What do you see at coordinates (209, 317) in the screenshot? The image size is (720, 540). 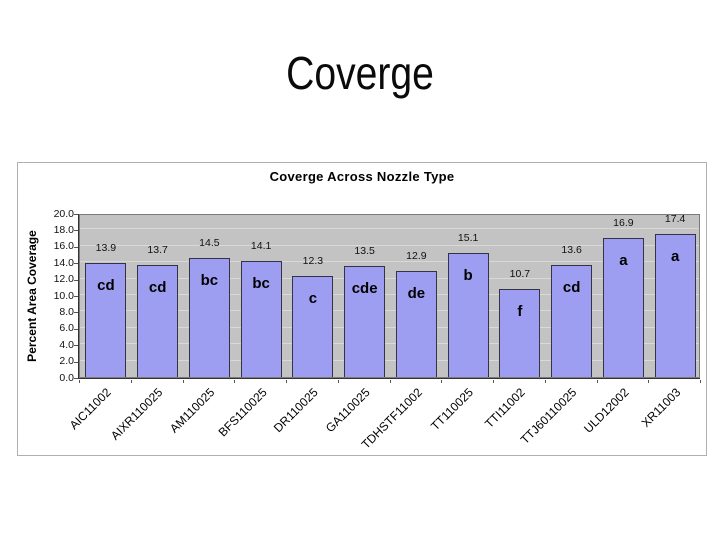 I see `bar-AM110025` at bounding box center [209, 317].